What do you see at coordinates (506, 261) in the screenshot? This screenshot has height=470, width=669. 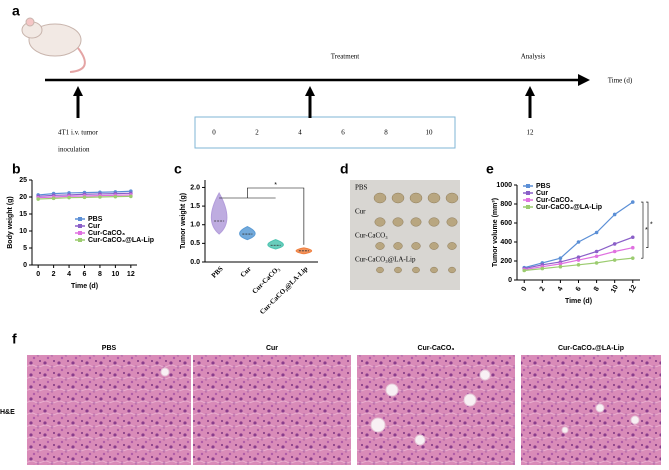 I see `y-tick-label: 200` at bounding box center [506, 261].